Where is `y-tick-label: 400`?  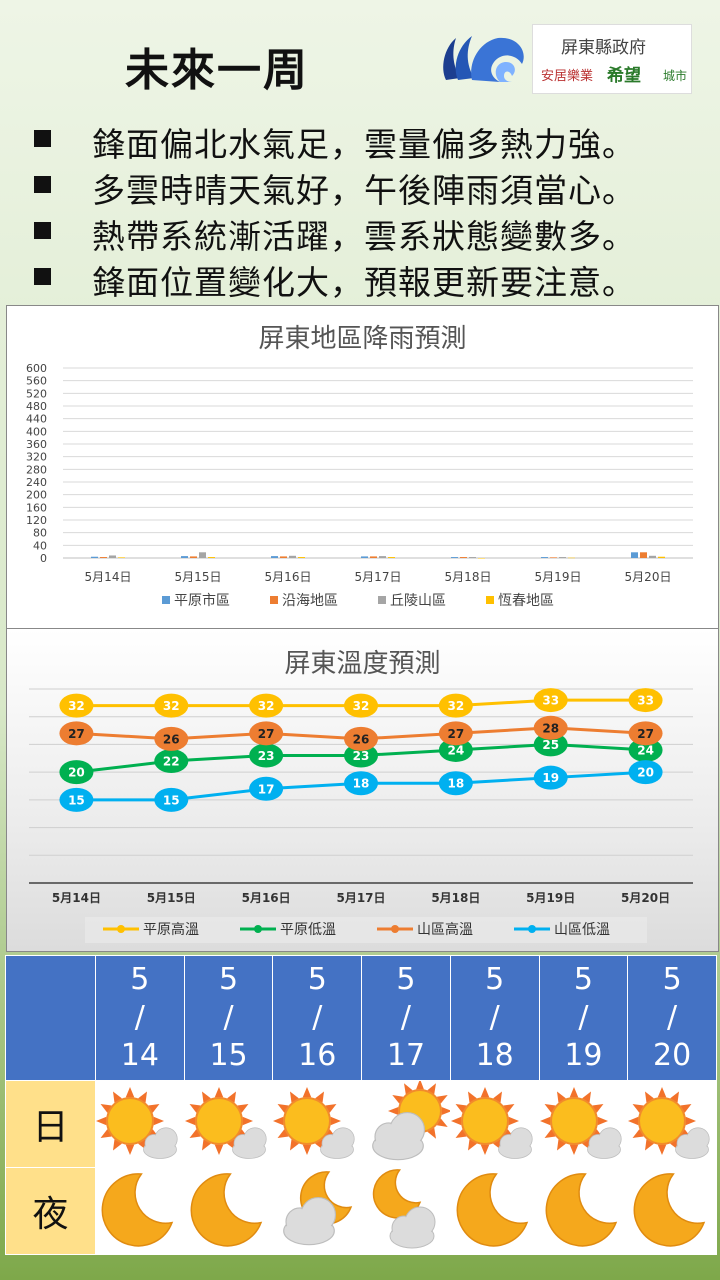
y-tick-label: 400 is located at coordinates (36, 431).